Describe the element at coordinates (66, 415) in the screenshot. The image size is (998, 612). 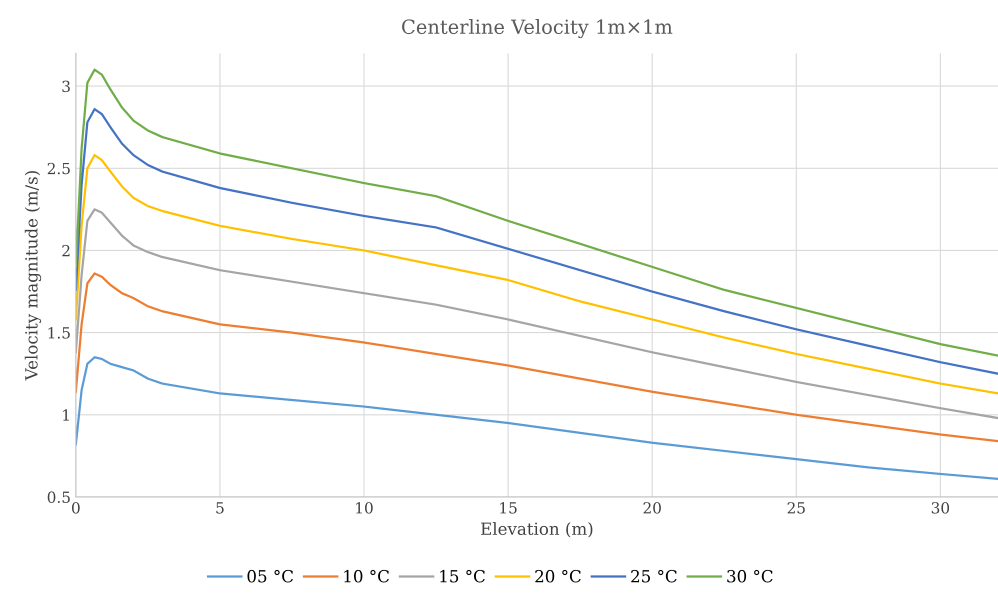
I see `y-tick-label: 1` at that location.